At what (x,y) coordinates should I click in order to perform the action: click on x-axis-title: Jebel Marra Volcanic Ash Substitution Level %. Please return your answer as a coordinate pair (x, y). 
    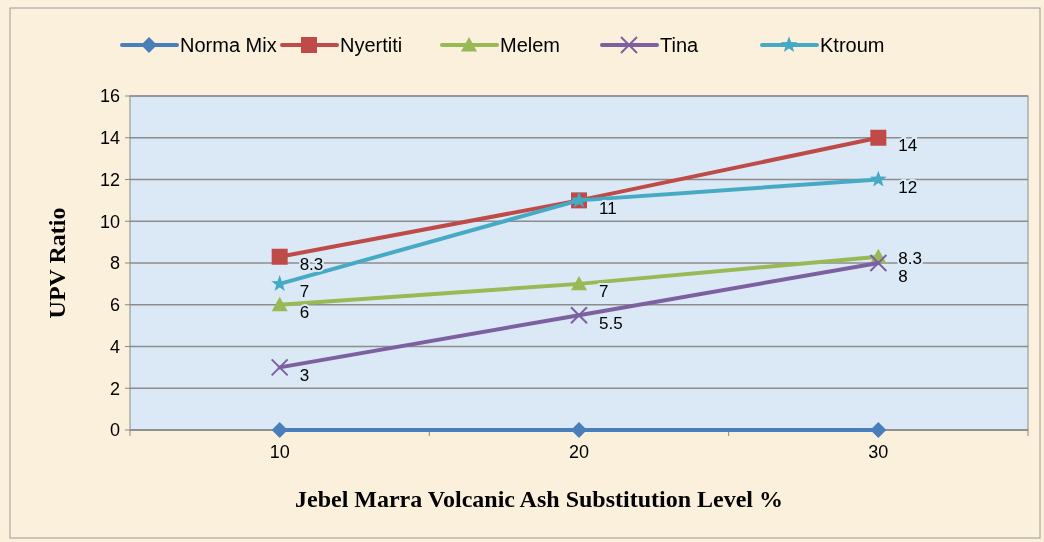
    Looking at the image, I should click on (539, 499).